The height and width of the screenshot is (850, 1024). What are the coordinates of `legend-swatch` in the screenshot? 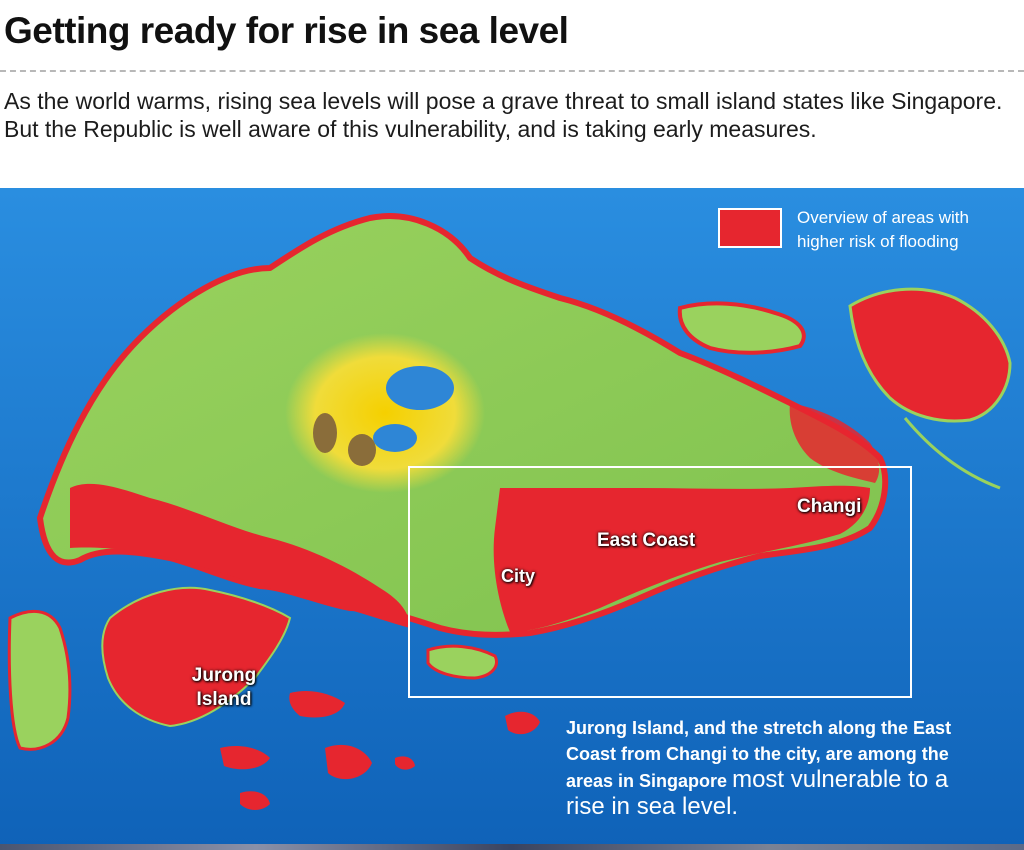 It's located at (750, 228).